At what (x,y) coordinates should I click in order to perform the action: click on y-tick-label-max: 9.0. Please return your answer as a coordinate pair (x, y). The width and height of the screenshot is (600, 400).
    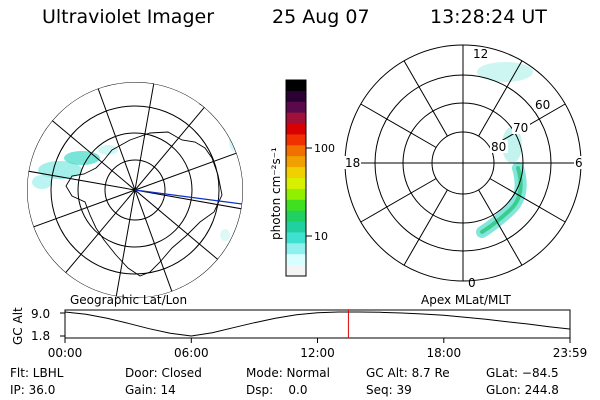
    Looking at the image, I should click on (40, 314).